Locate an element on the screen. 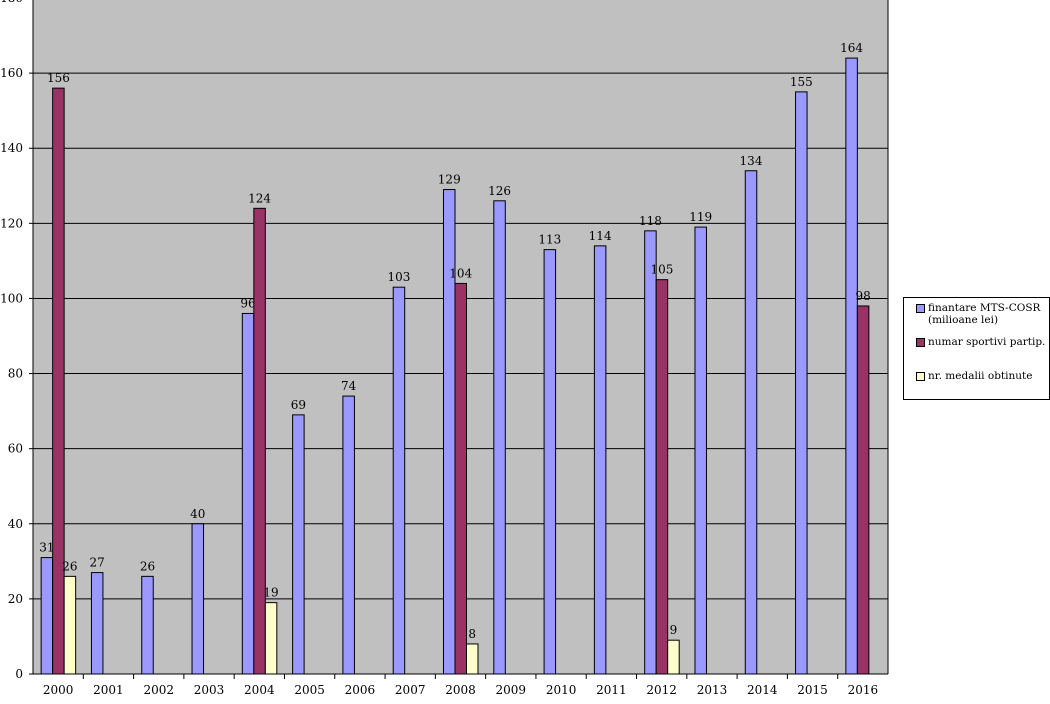 This screenshot has height=704, width=1050. legend-swatch-medals is located at coordinates (920, 376).